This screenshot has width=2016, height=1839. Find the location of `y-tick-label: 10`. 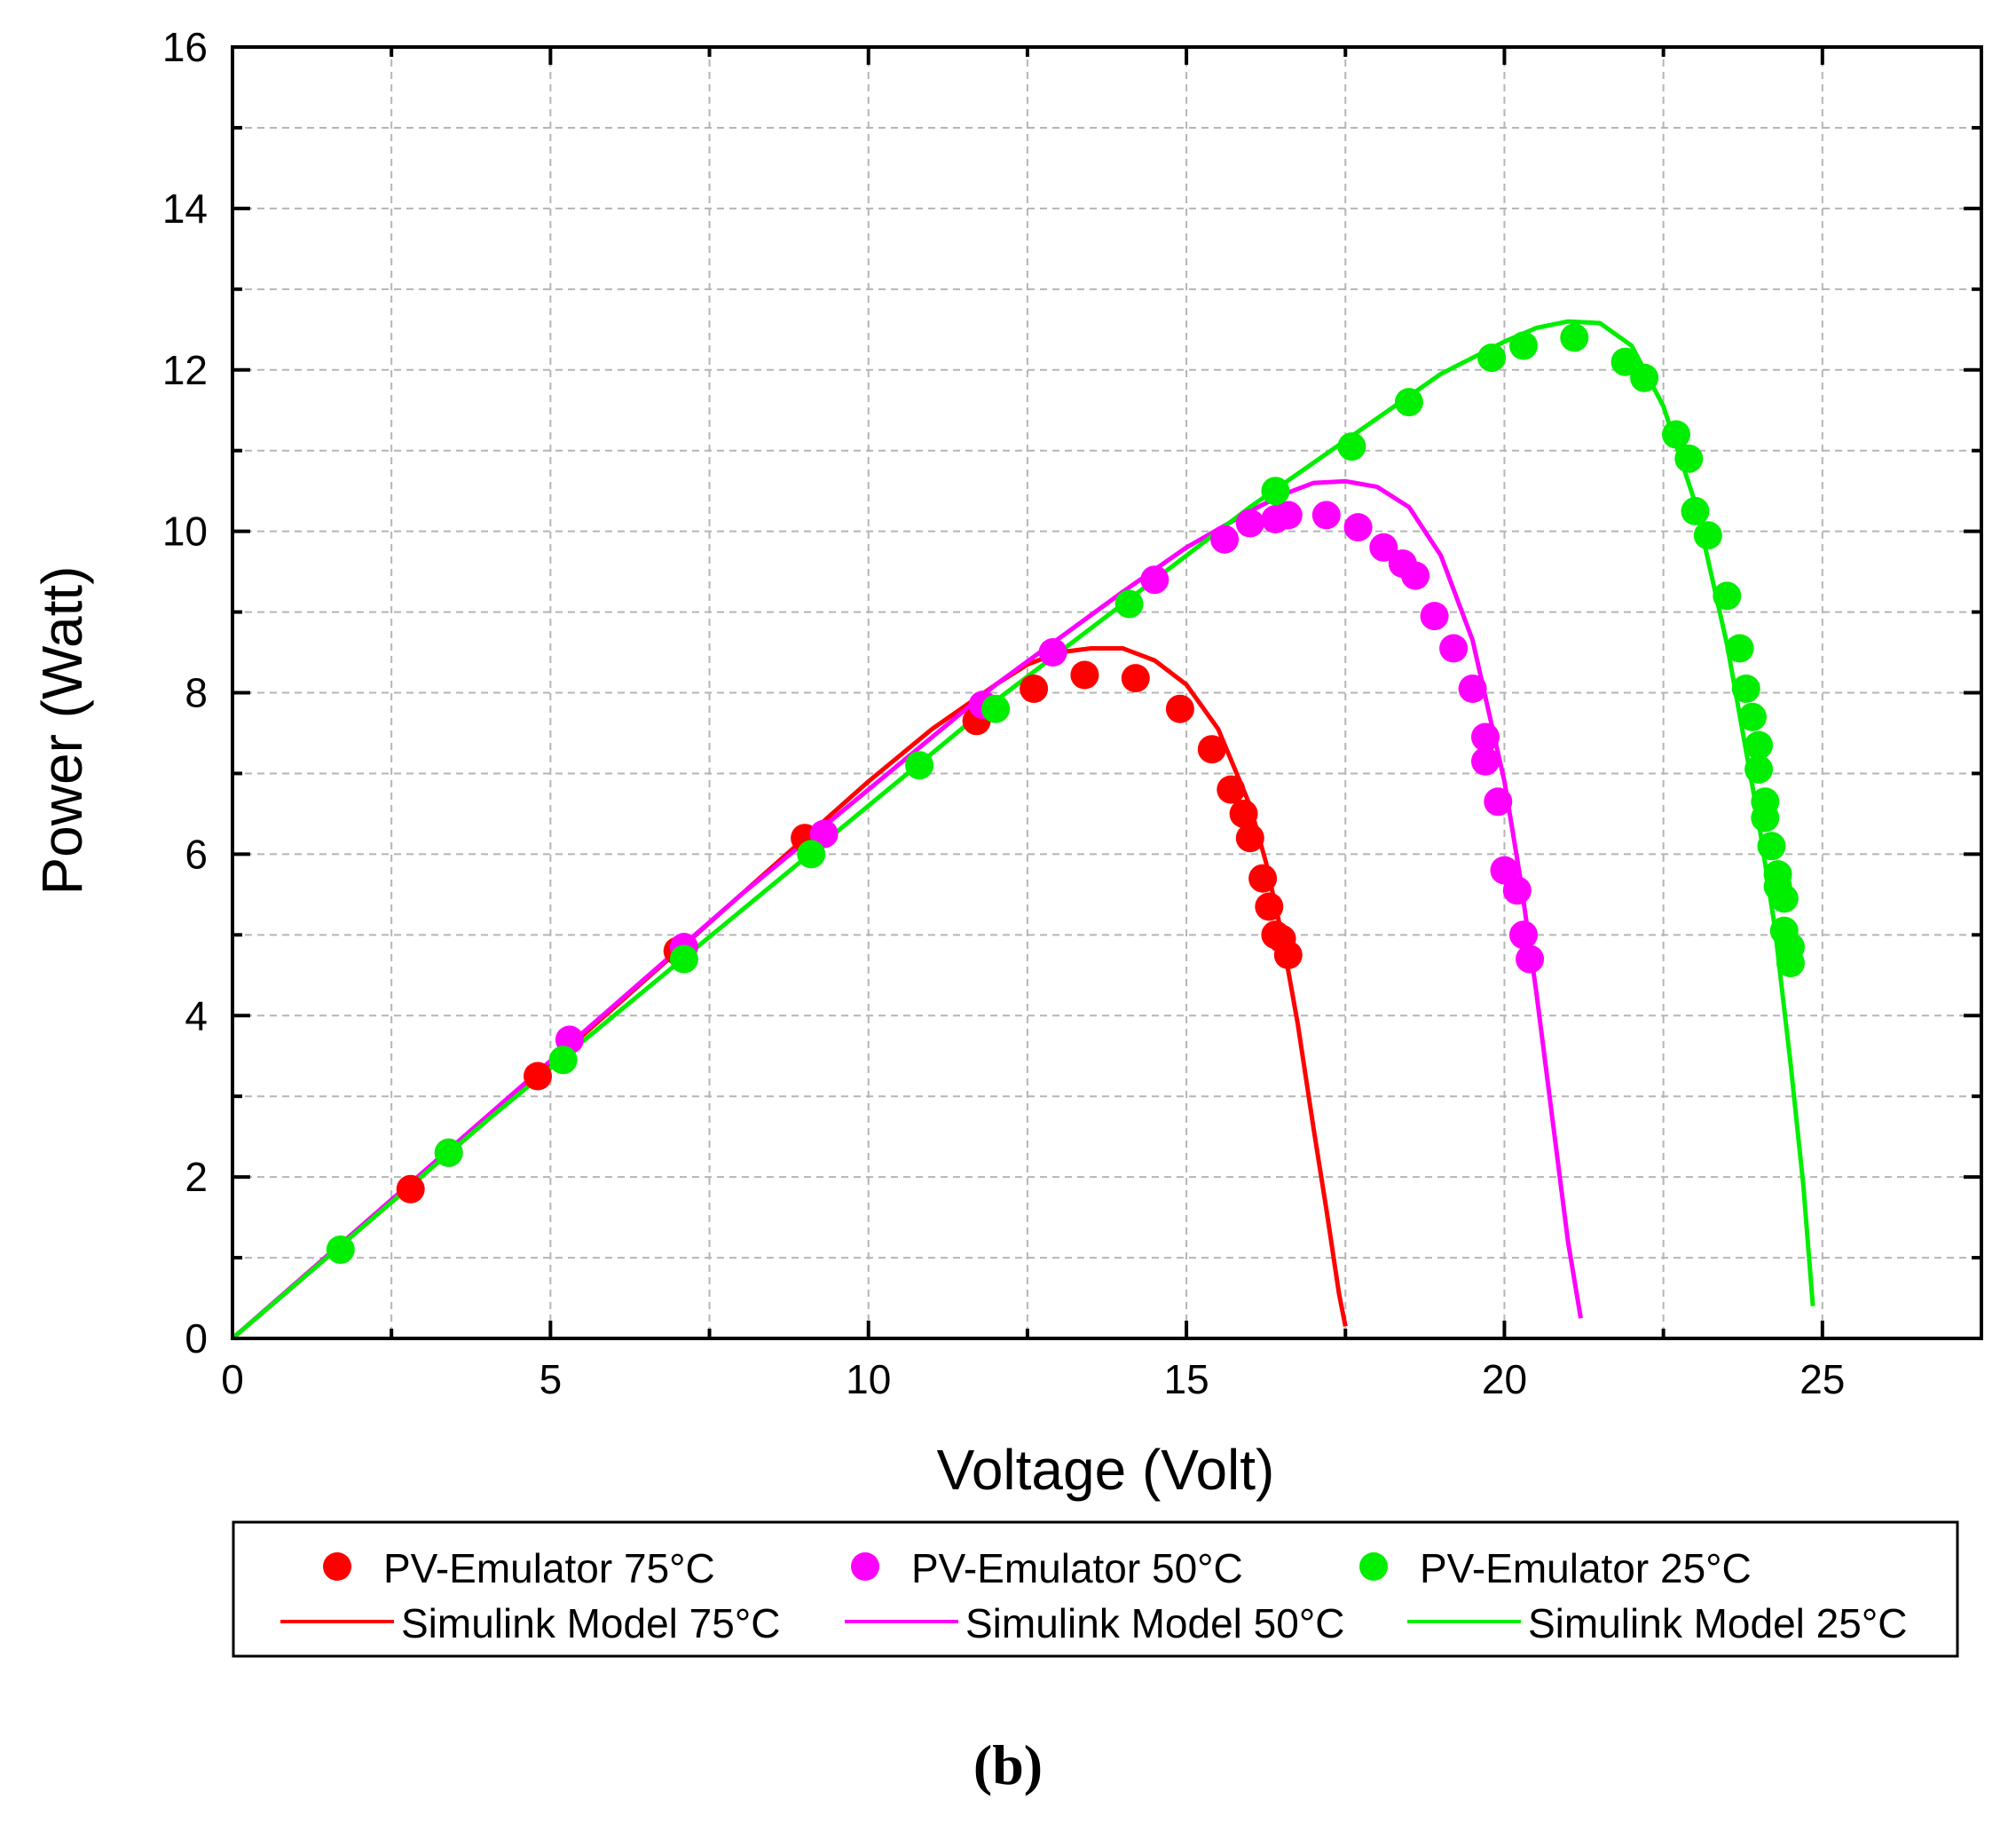

y-tick-label: 10 is located at coordinates (185, 532).